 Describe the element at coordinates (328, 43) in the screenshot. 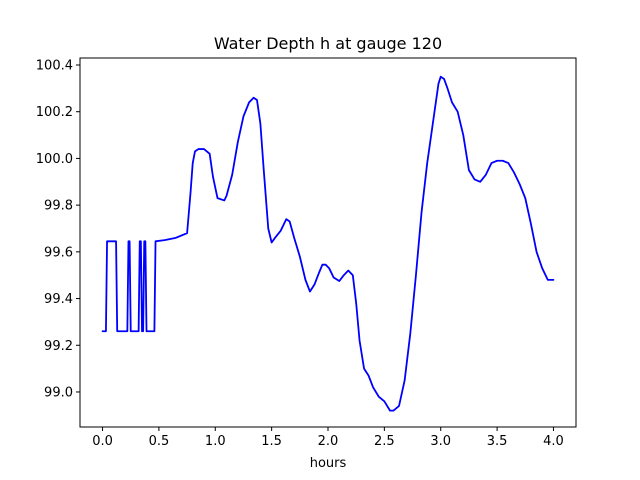

I see `chart-title: Water Depth h at gauge 120` at that location.